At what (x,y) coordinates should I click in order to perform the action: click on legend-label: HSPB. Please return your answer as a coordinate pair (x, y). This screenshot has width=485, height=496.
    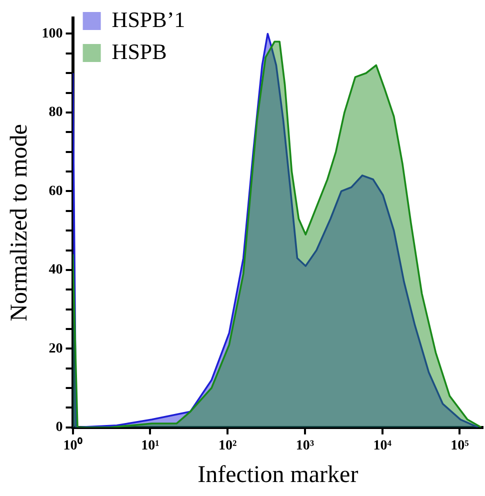
    Looking at the image, I should click on (139, 51).